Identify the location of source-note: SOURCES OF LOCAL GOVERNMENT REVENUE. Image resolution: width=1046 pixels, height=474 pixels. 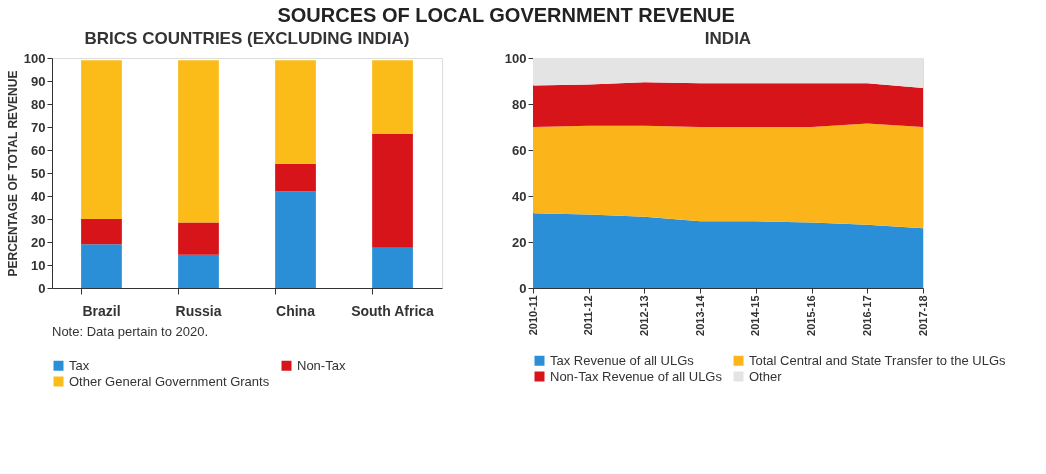
(506, 14).